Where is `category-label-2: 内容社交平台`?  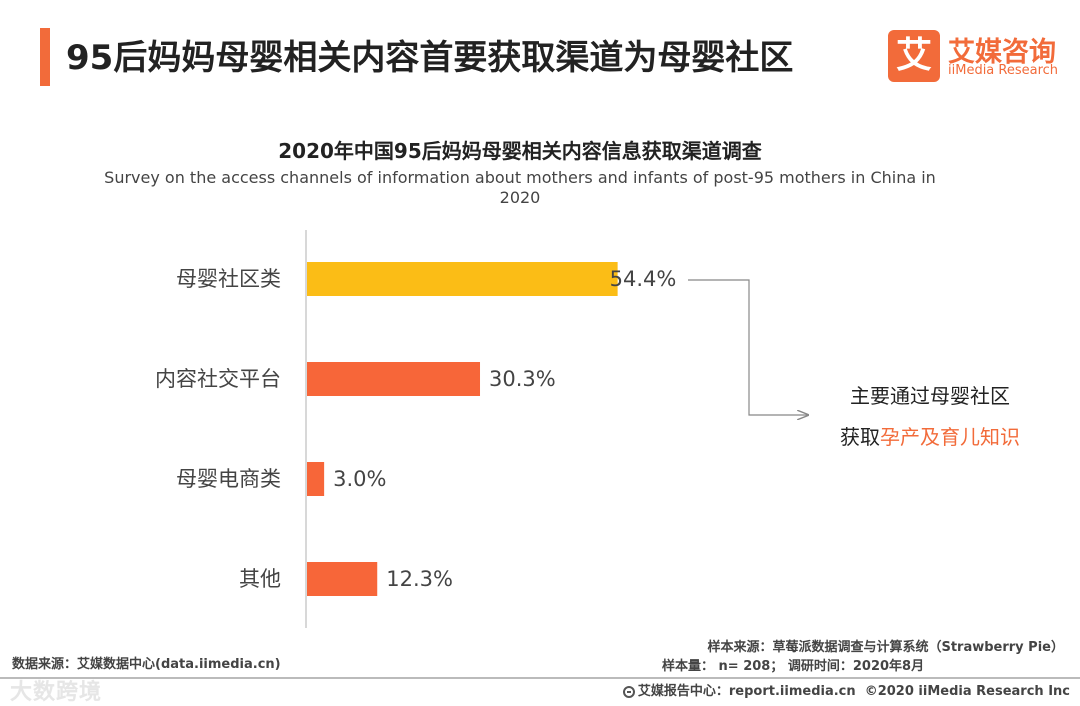
category-label-2: 内容社交平台 is located at coordinates (218, 379).